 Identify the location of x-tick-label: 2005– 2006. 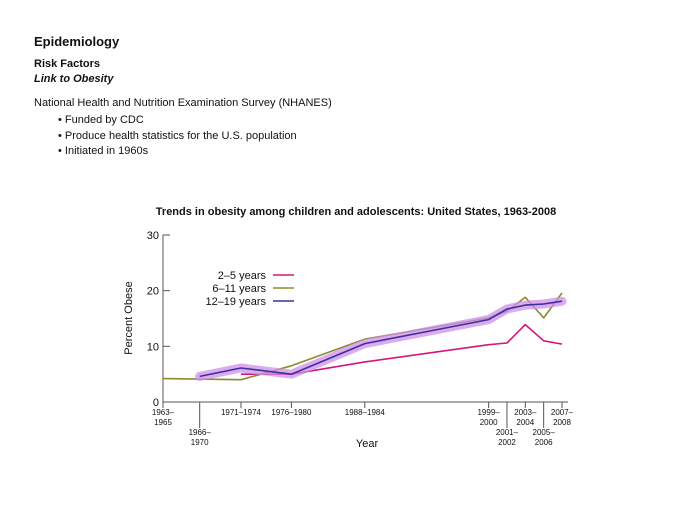
(544, 437).